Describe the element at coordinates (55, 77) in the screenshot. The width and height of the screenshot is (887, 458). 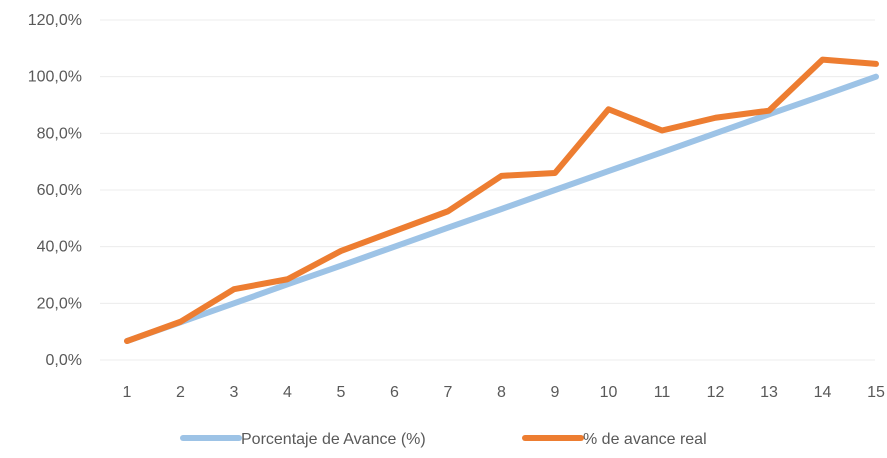
I see `y-tick-label: 100,0%` at that location.